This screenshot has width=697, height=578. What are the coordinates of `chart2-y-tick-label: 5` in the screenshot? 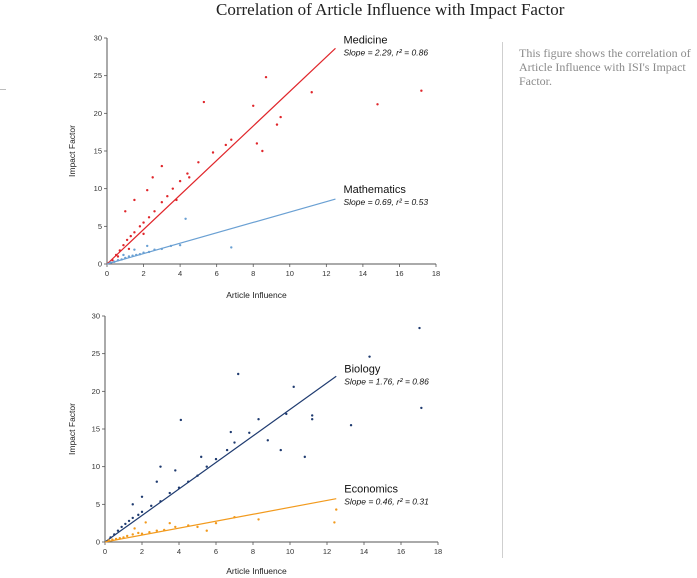 It's located at (98, 504).